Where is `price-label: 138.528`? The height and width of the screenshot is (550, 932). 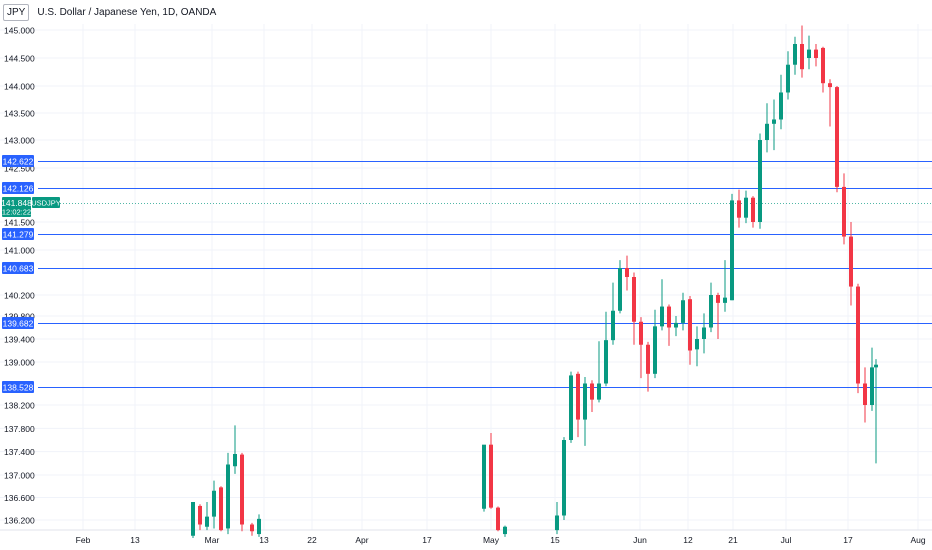
price-label: 138.528 is located at coordinates (18, 387).